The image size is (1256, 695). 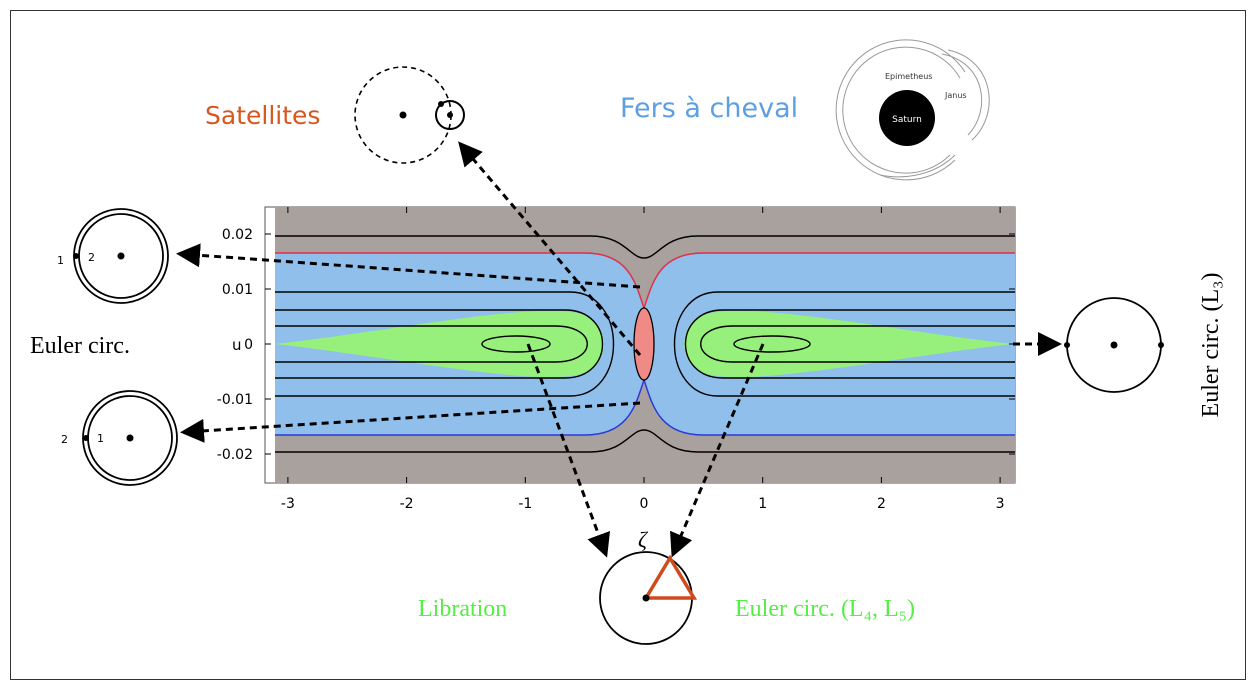 I want to click on saturn-label: Saturn, so click(x=907, y=120).